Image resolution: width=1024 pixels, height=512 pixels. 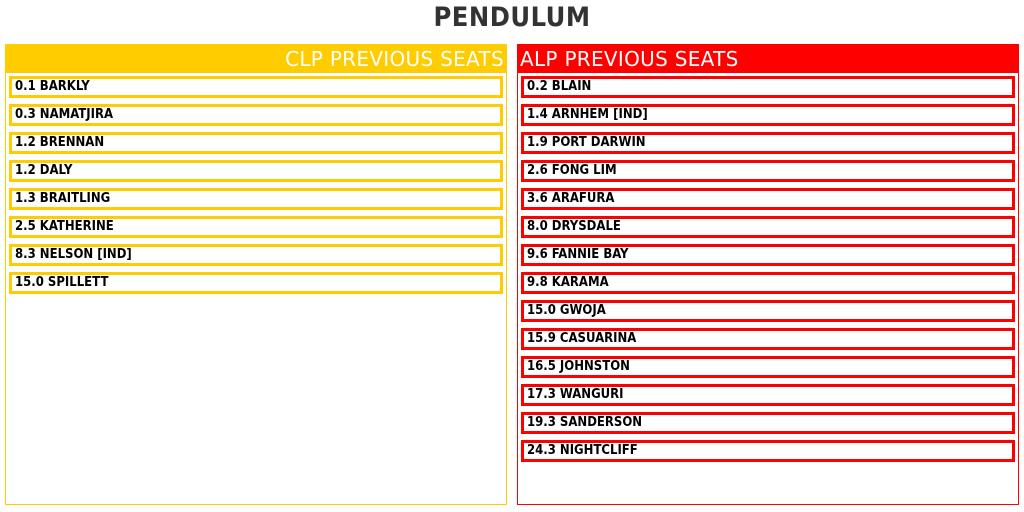 What do you see at coordinates (768, 451) in the screenshot?
I see `alp-seat-item: 24.3 NIGHTCLIFF` at bounding box center [768, 451].